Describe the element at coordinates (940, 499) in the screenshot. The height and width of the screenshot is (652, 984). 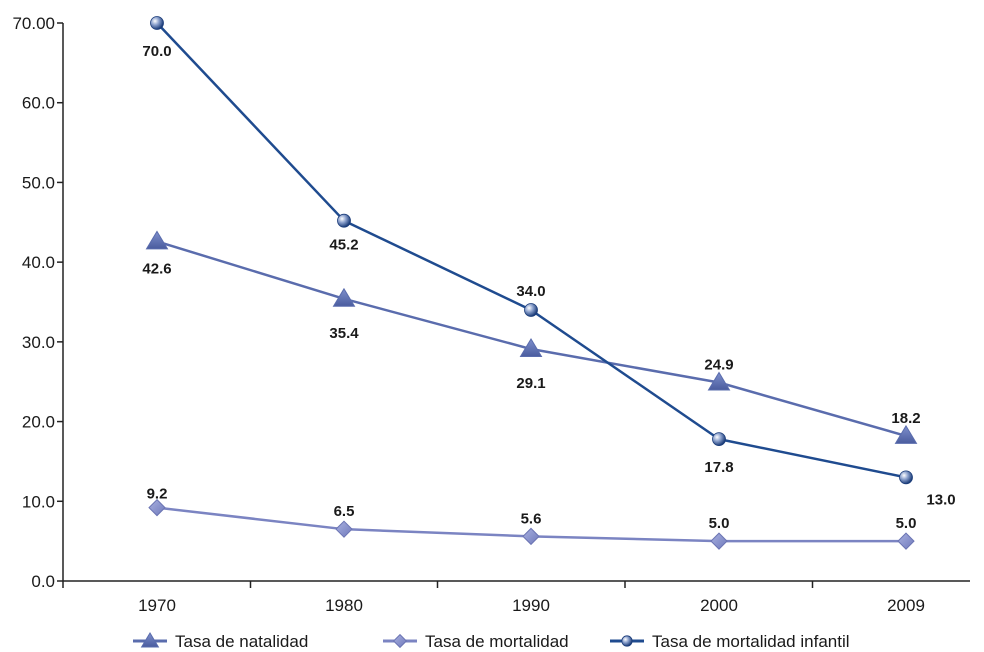
I see `data-label: 13.0` at that location.